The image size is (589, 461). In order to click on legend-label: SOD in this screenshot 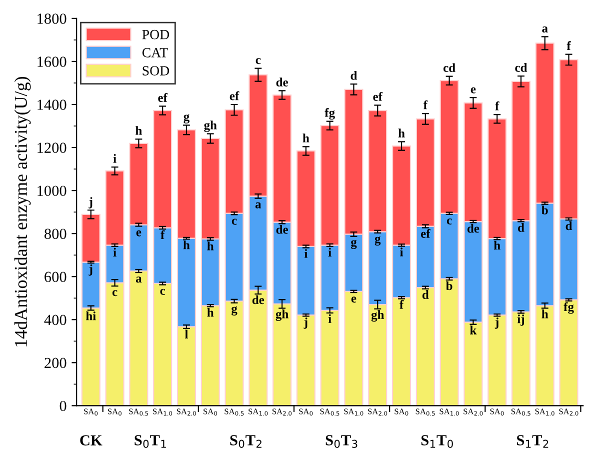, I will do `click(156, 71)`.